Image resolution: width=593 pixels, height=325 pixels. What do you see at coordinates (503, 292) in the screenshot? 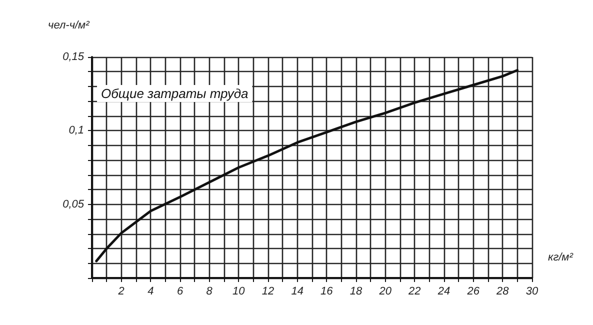
I see `x-tick-label: 28` at bounding box center [503, 292].